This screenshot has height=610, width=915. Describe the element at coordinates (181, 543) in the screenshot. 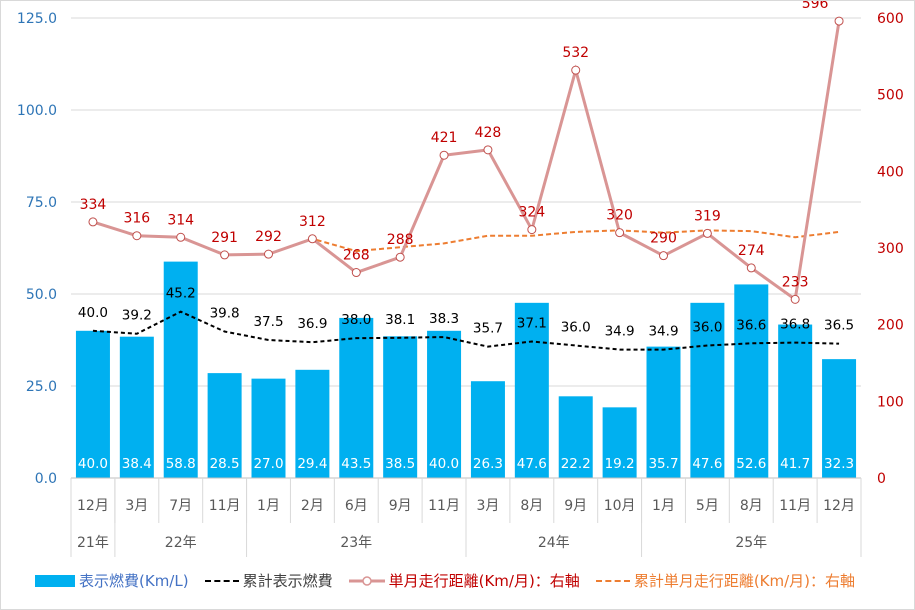

I see `x-axis-year-label: 22年` at that location.